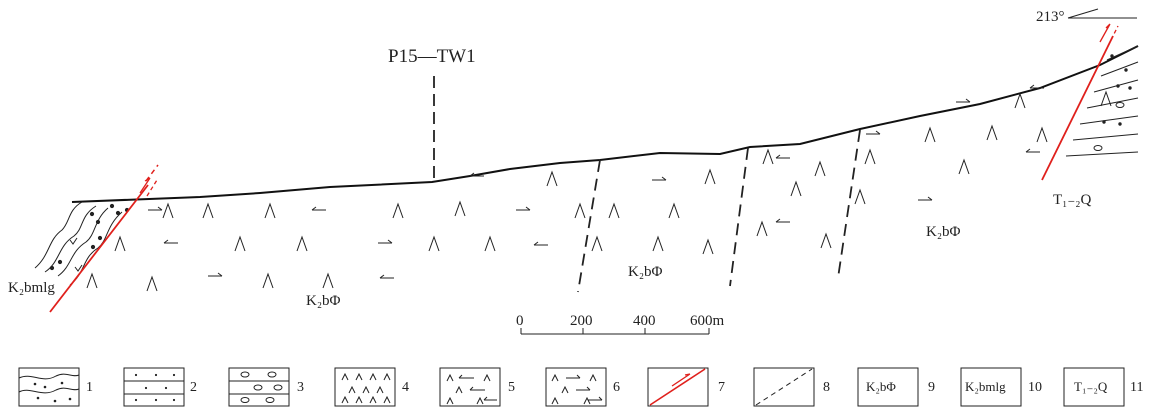  I want to click on right-strata-column, so click(1102, 101).